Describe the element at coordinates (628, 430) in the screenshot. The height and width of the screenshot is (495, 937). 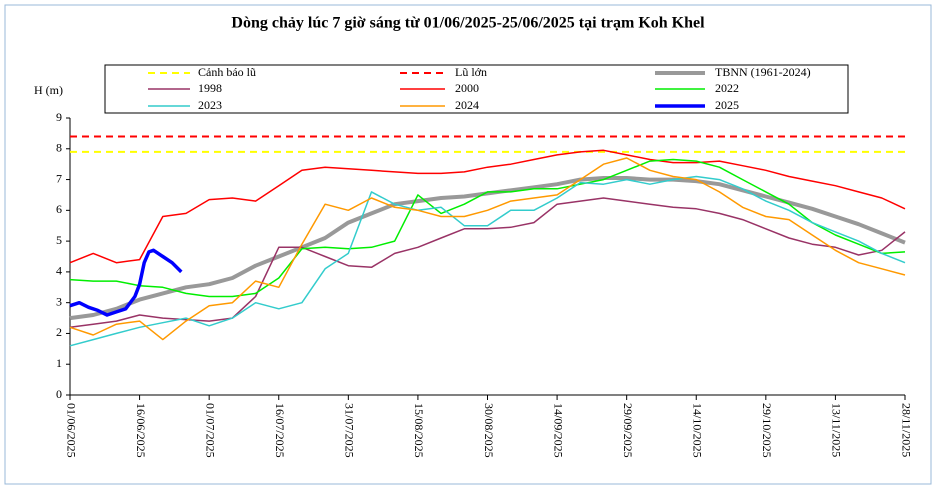
I see `x-tick-label: 29/09/2025` at that location.